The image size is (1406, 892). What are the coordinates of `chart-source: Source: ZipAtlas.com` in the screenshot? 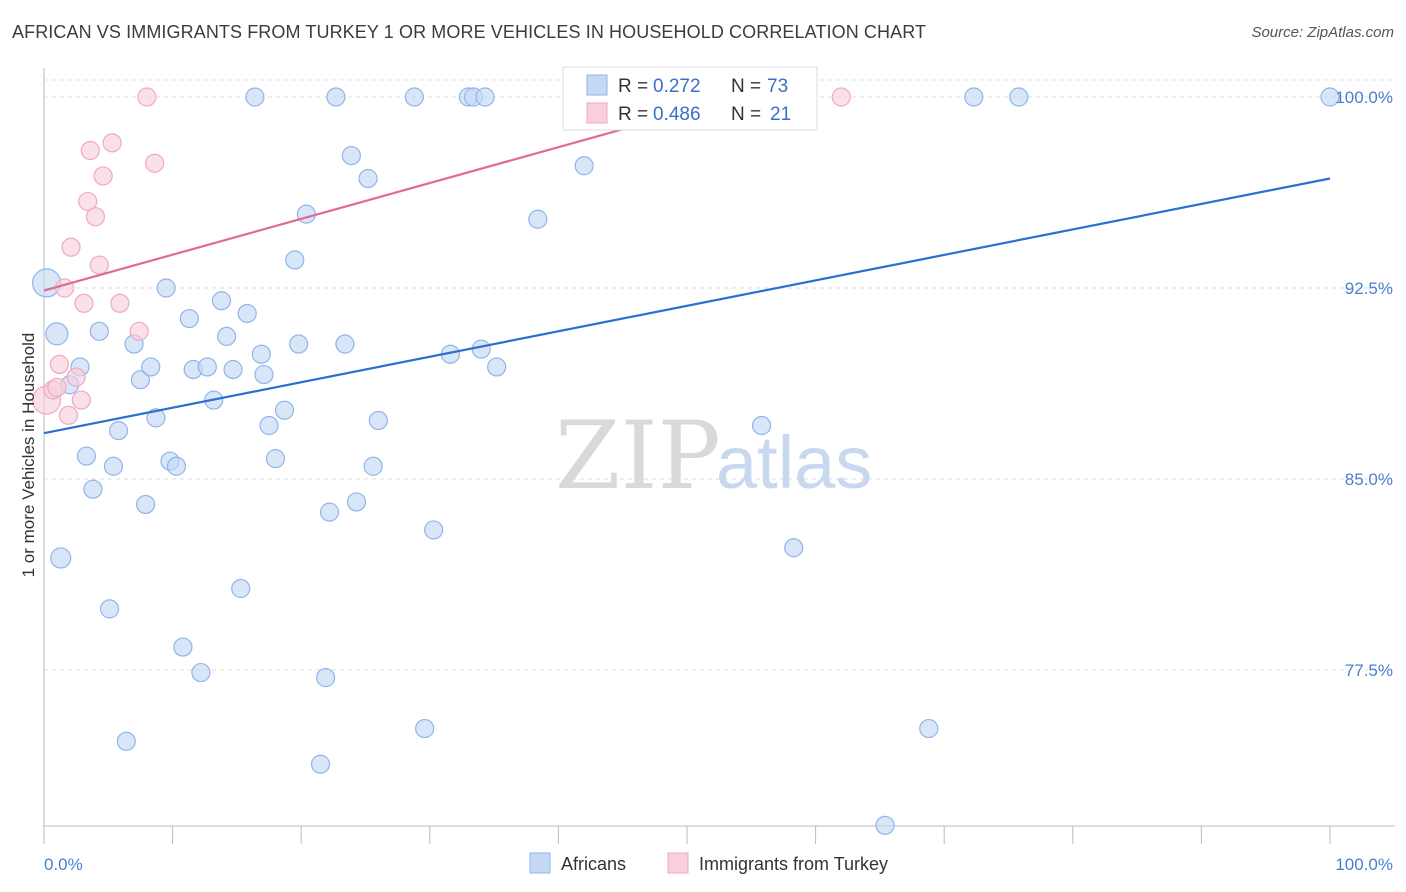 It's located at (1322, 32).